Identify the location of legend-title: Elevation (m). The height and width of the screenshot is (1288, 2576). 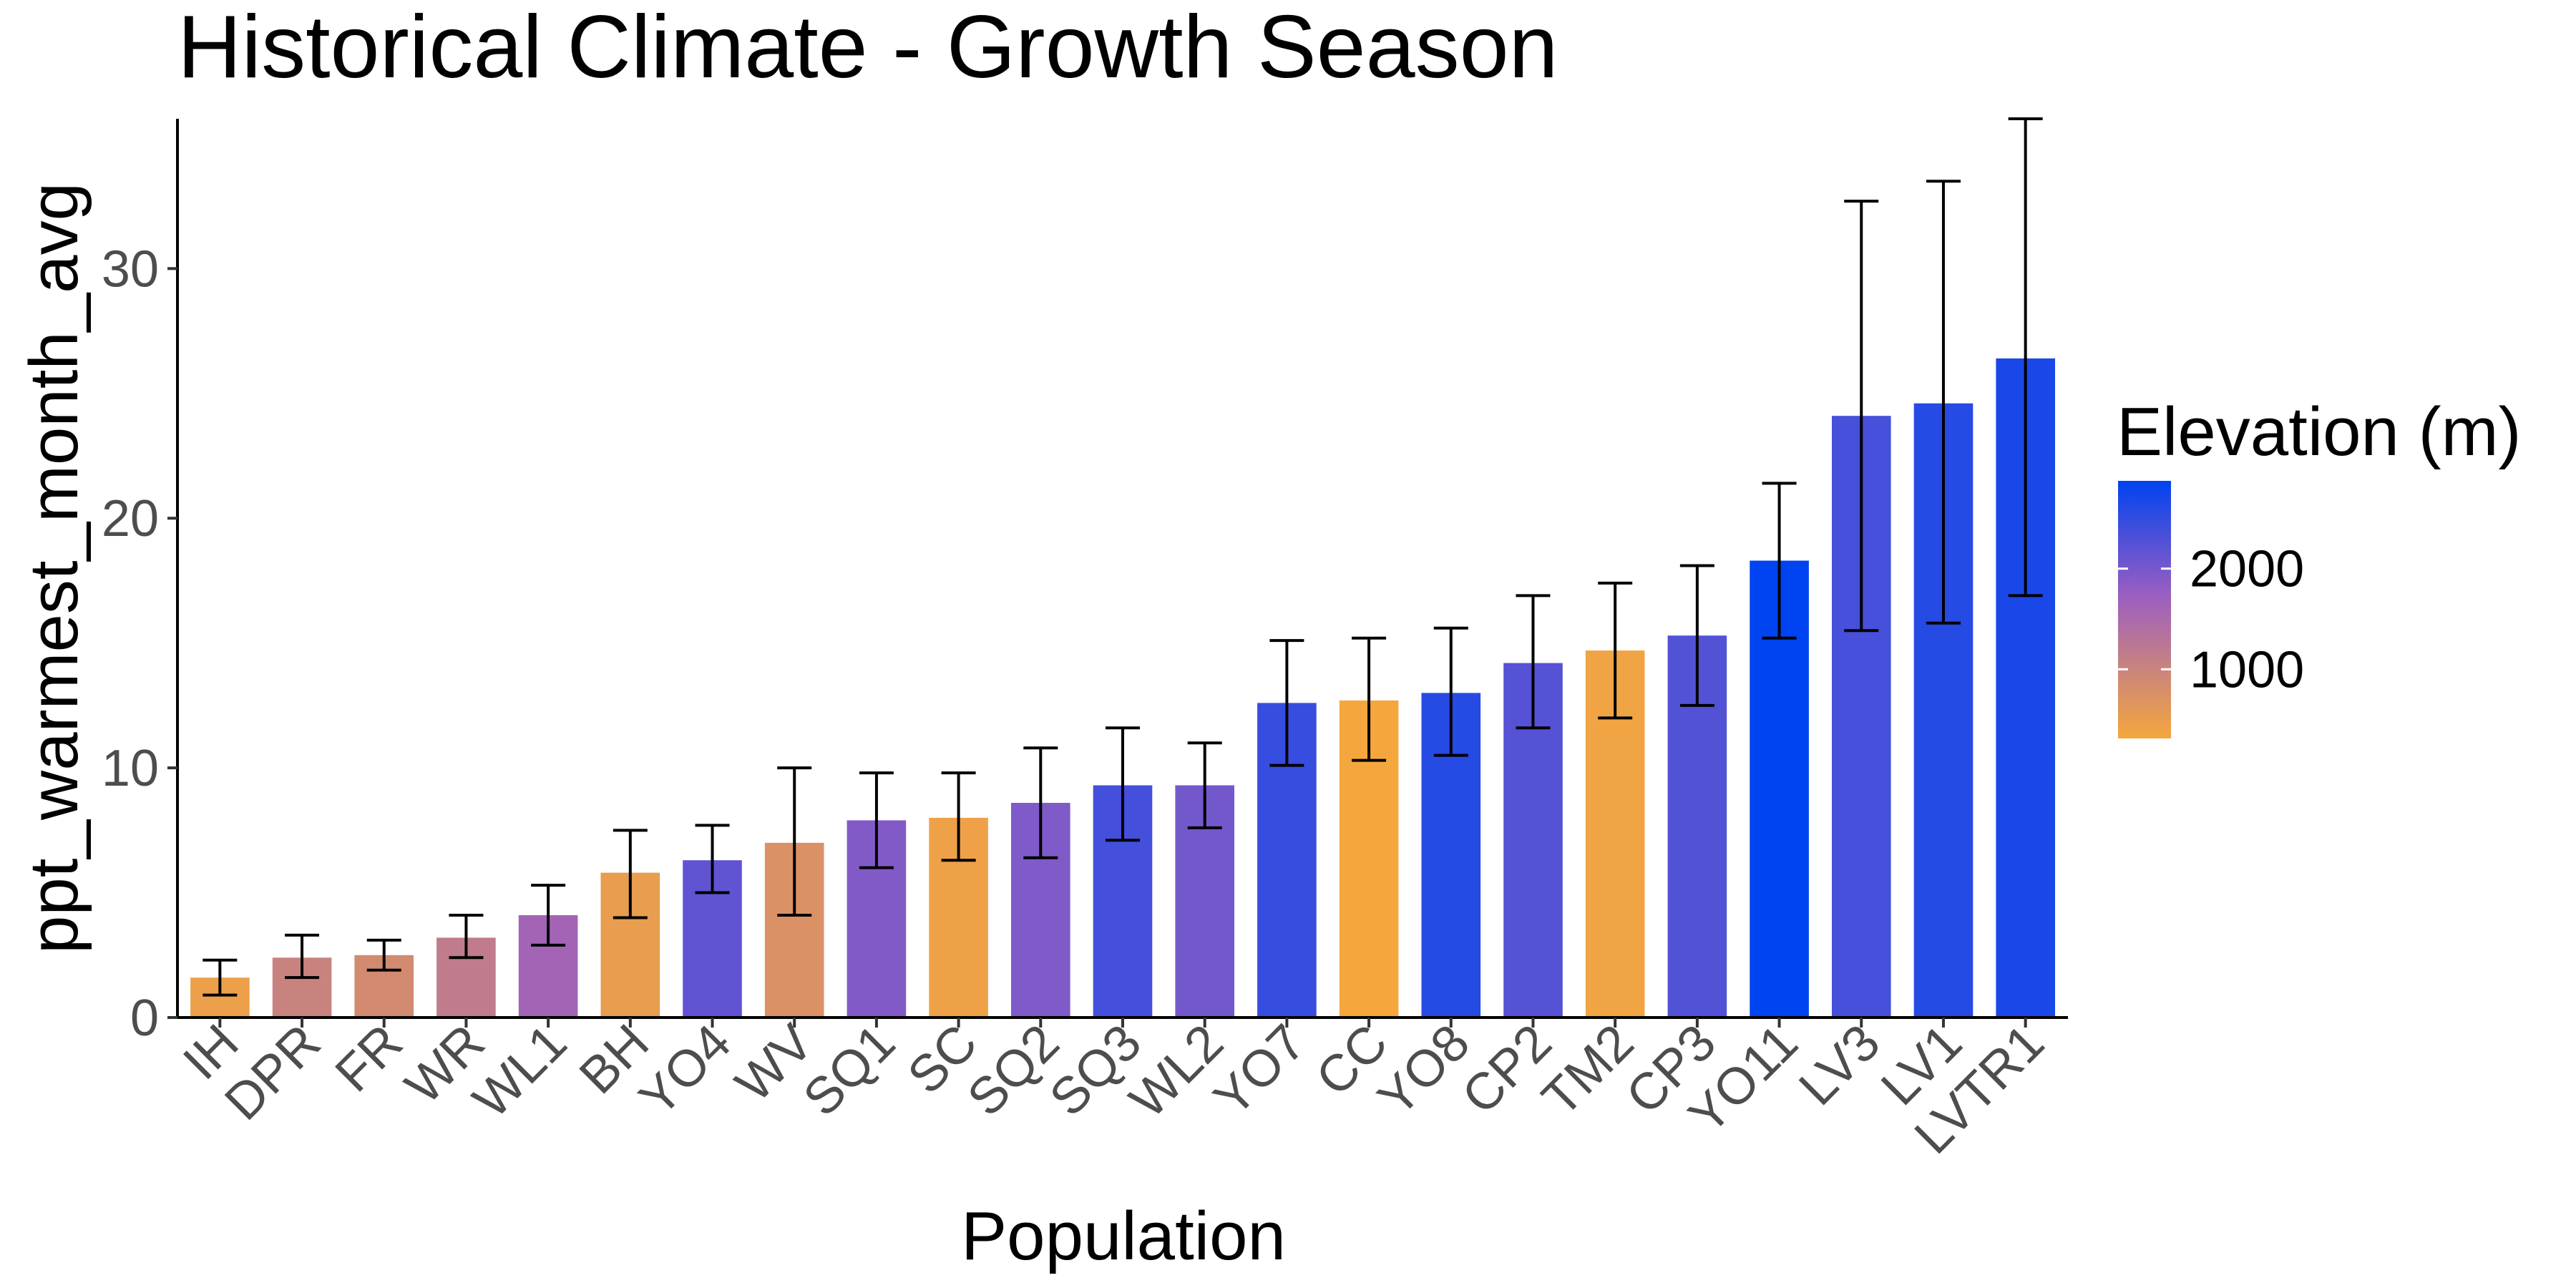
(2319, 432).